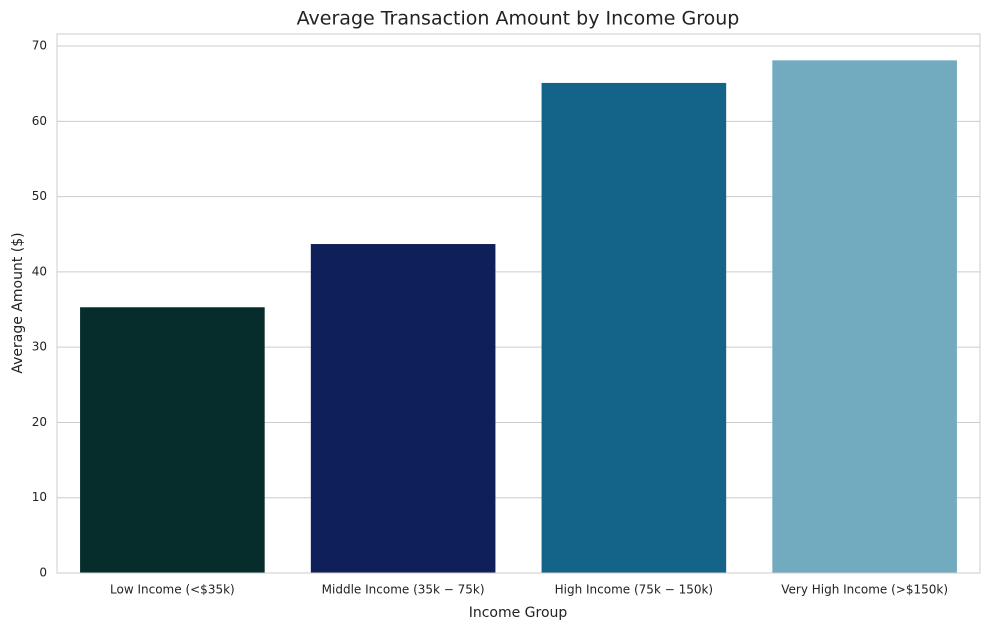 Image resolution: width=997 pixels, height=631 pixels. Describe the element at coordinates (18, 302) in the screenshot. I see `y-axis-label: Average Amount ($)` at that location.